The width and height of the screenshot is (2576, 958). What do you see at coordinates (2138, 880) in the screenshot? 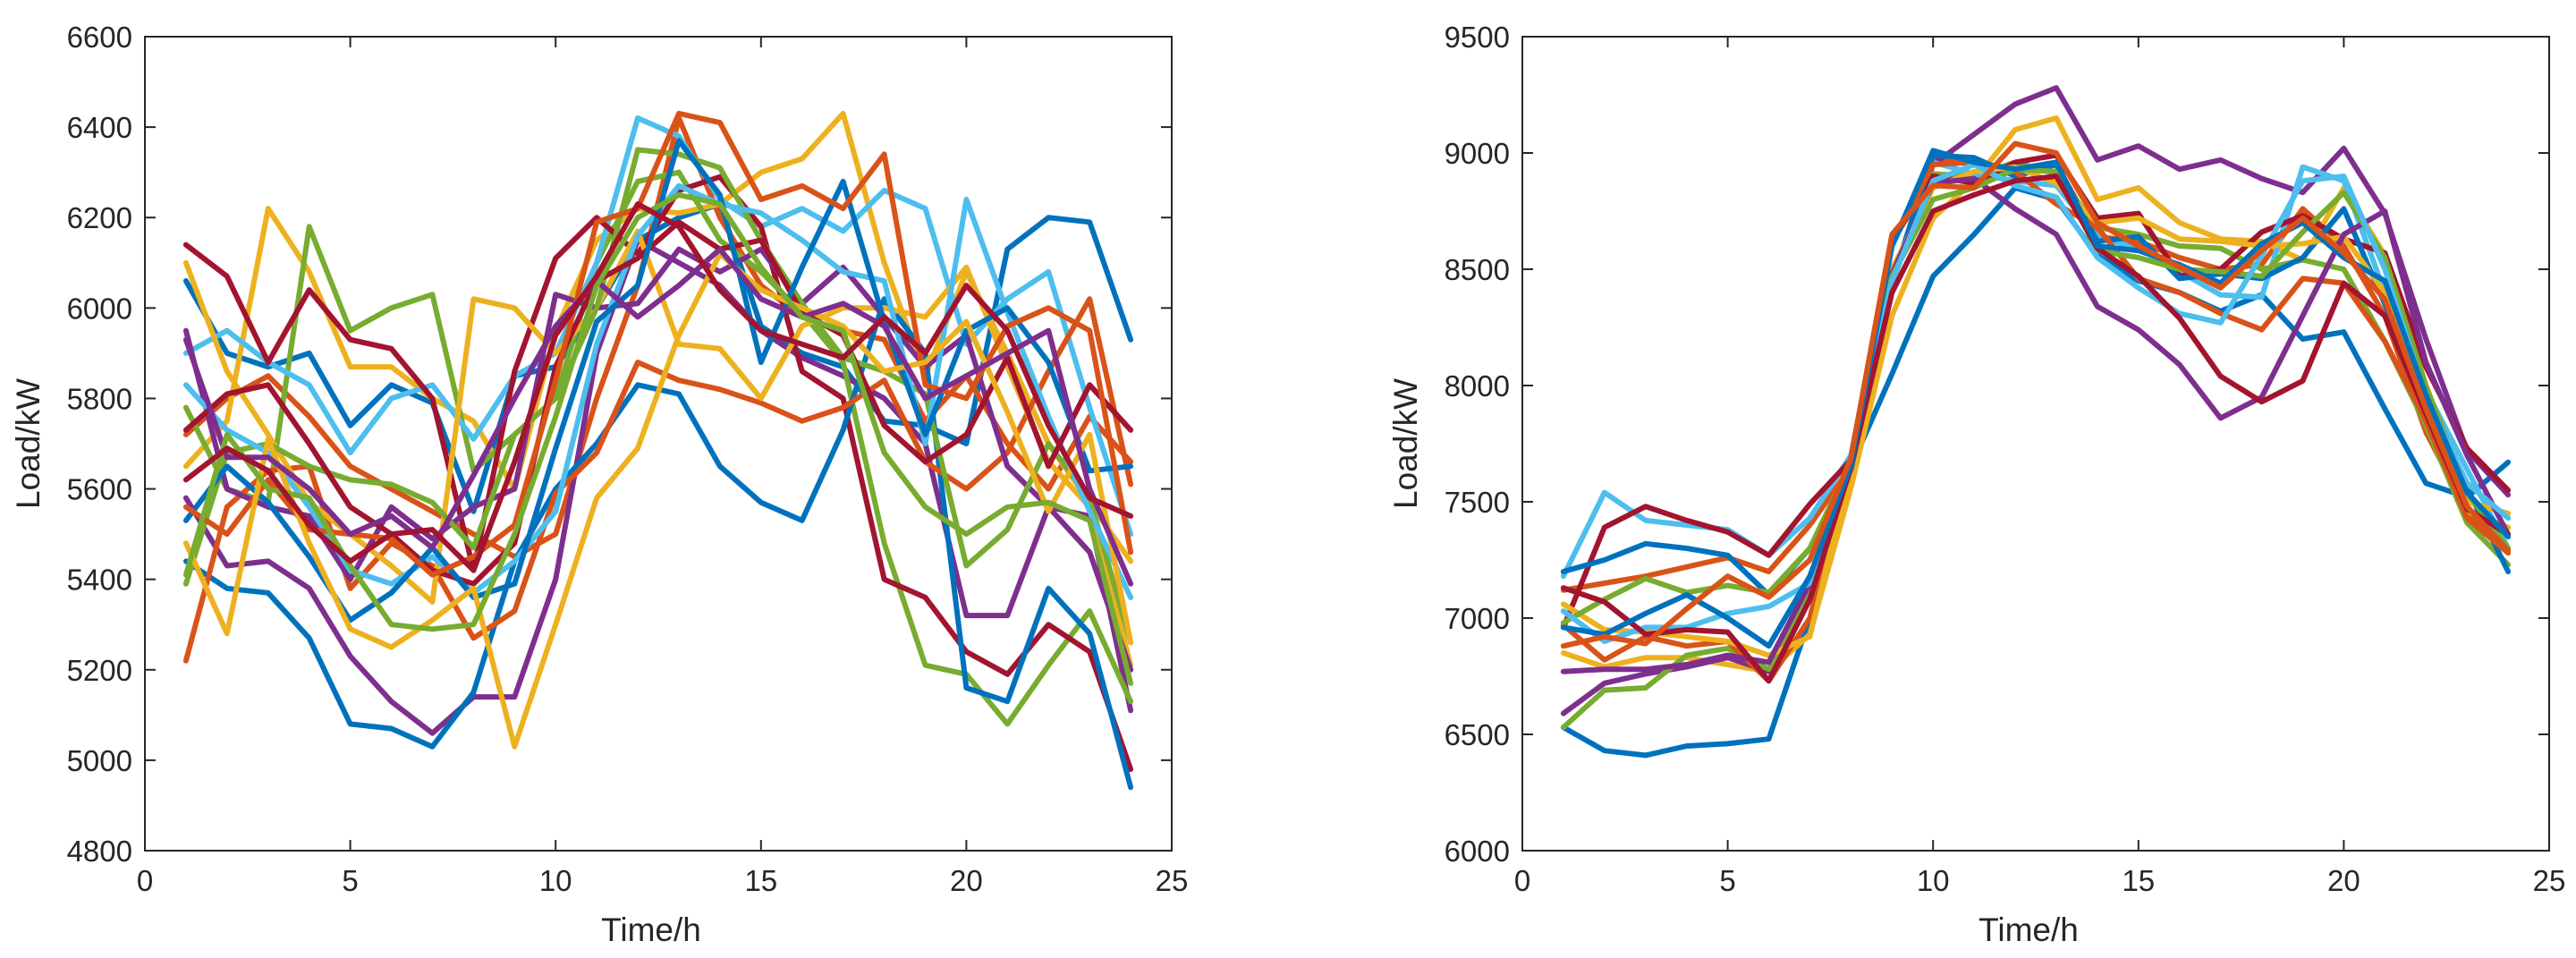
I see `right-x-tick-label: 15` at bounding box center [2138, 880].